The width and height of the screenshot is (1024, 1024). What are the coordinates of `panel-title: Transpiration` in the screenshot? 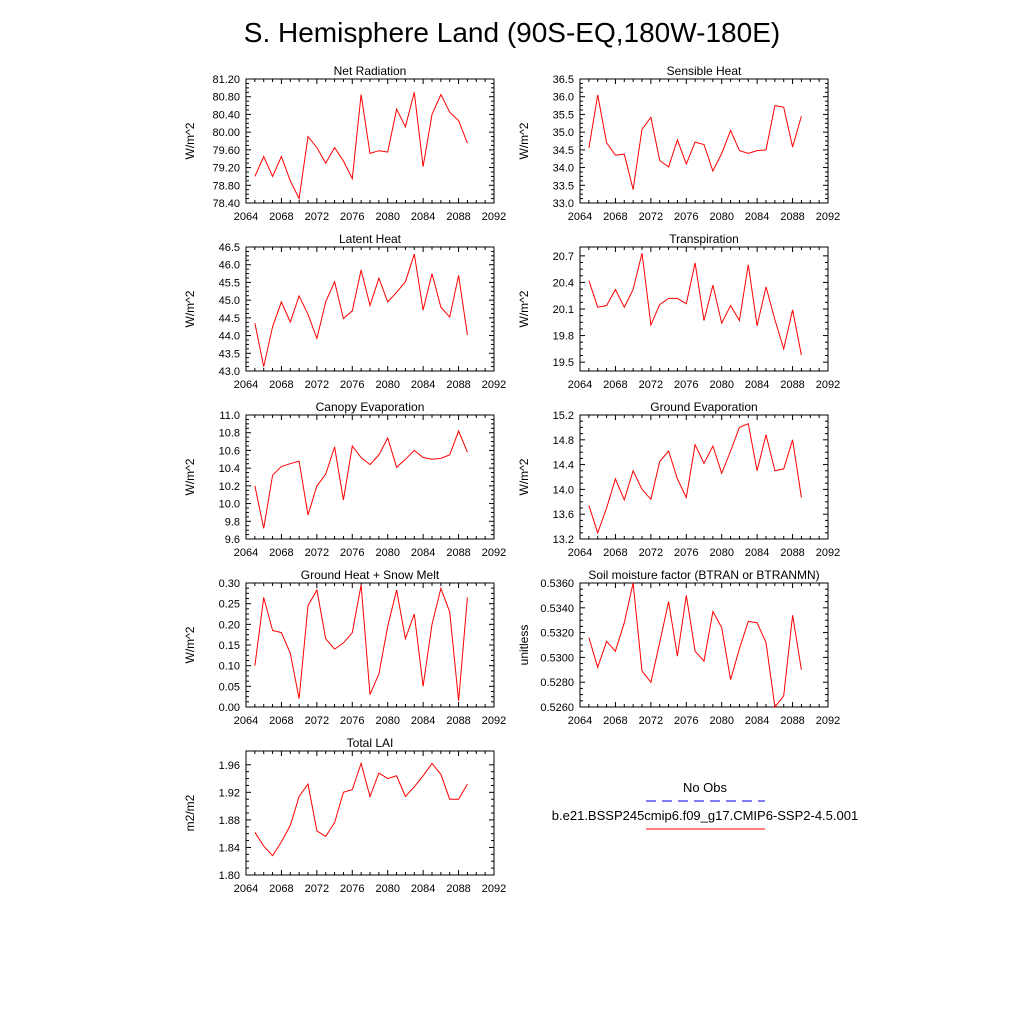 It's located at (704, 239).